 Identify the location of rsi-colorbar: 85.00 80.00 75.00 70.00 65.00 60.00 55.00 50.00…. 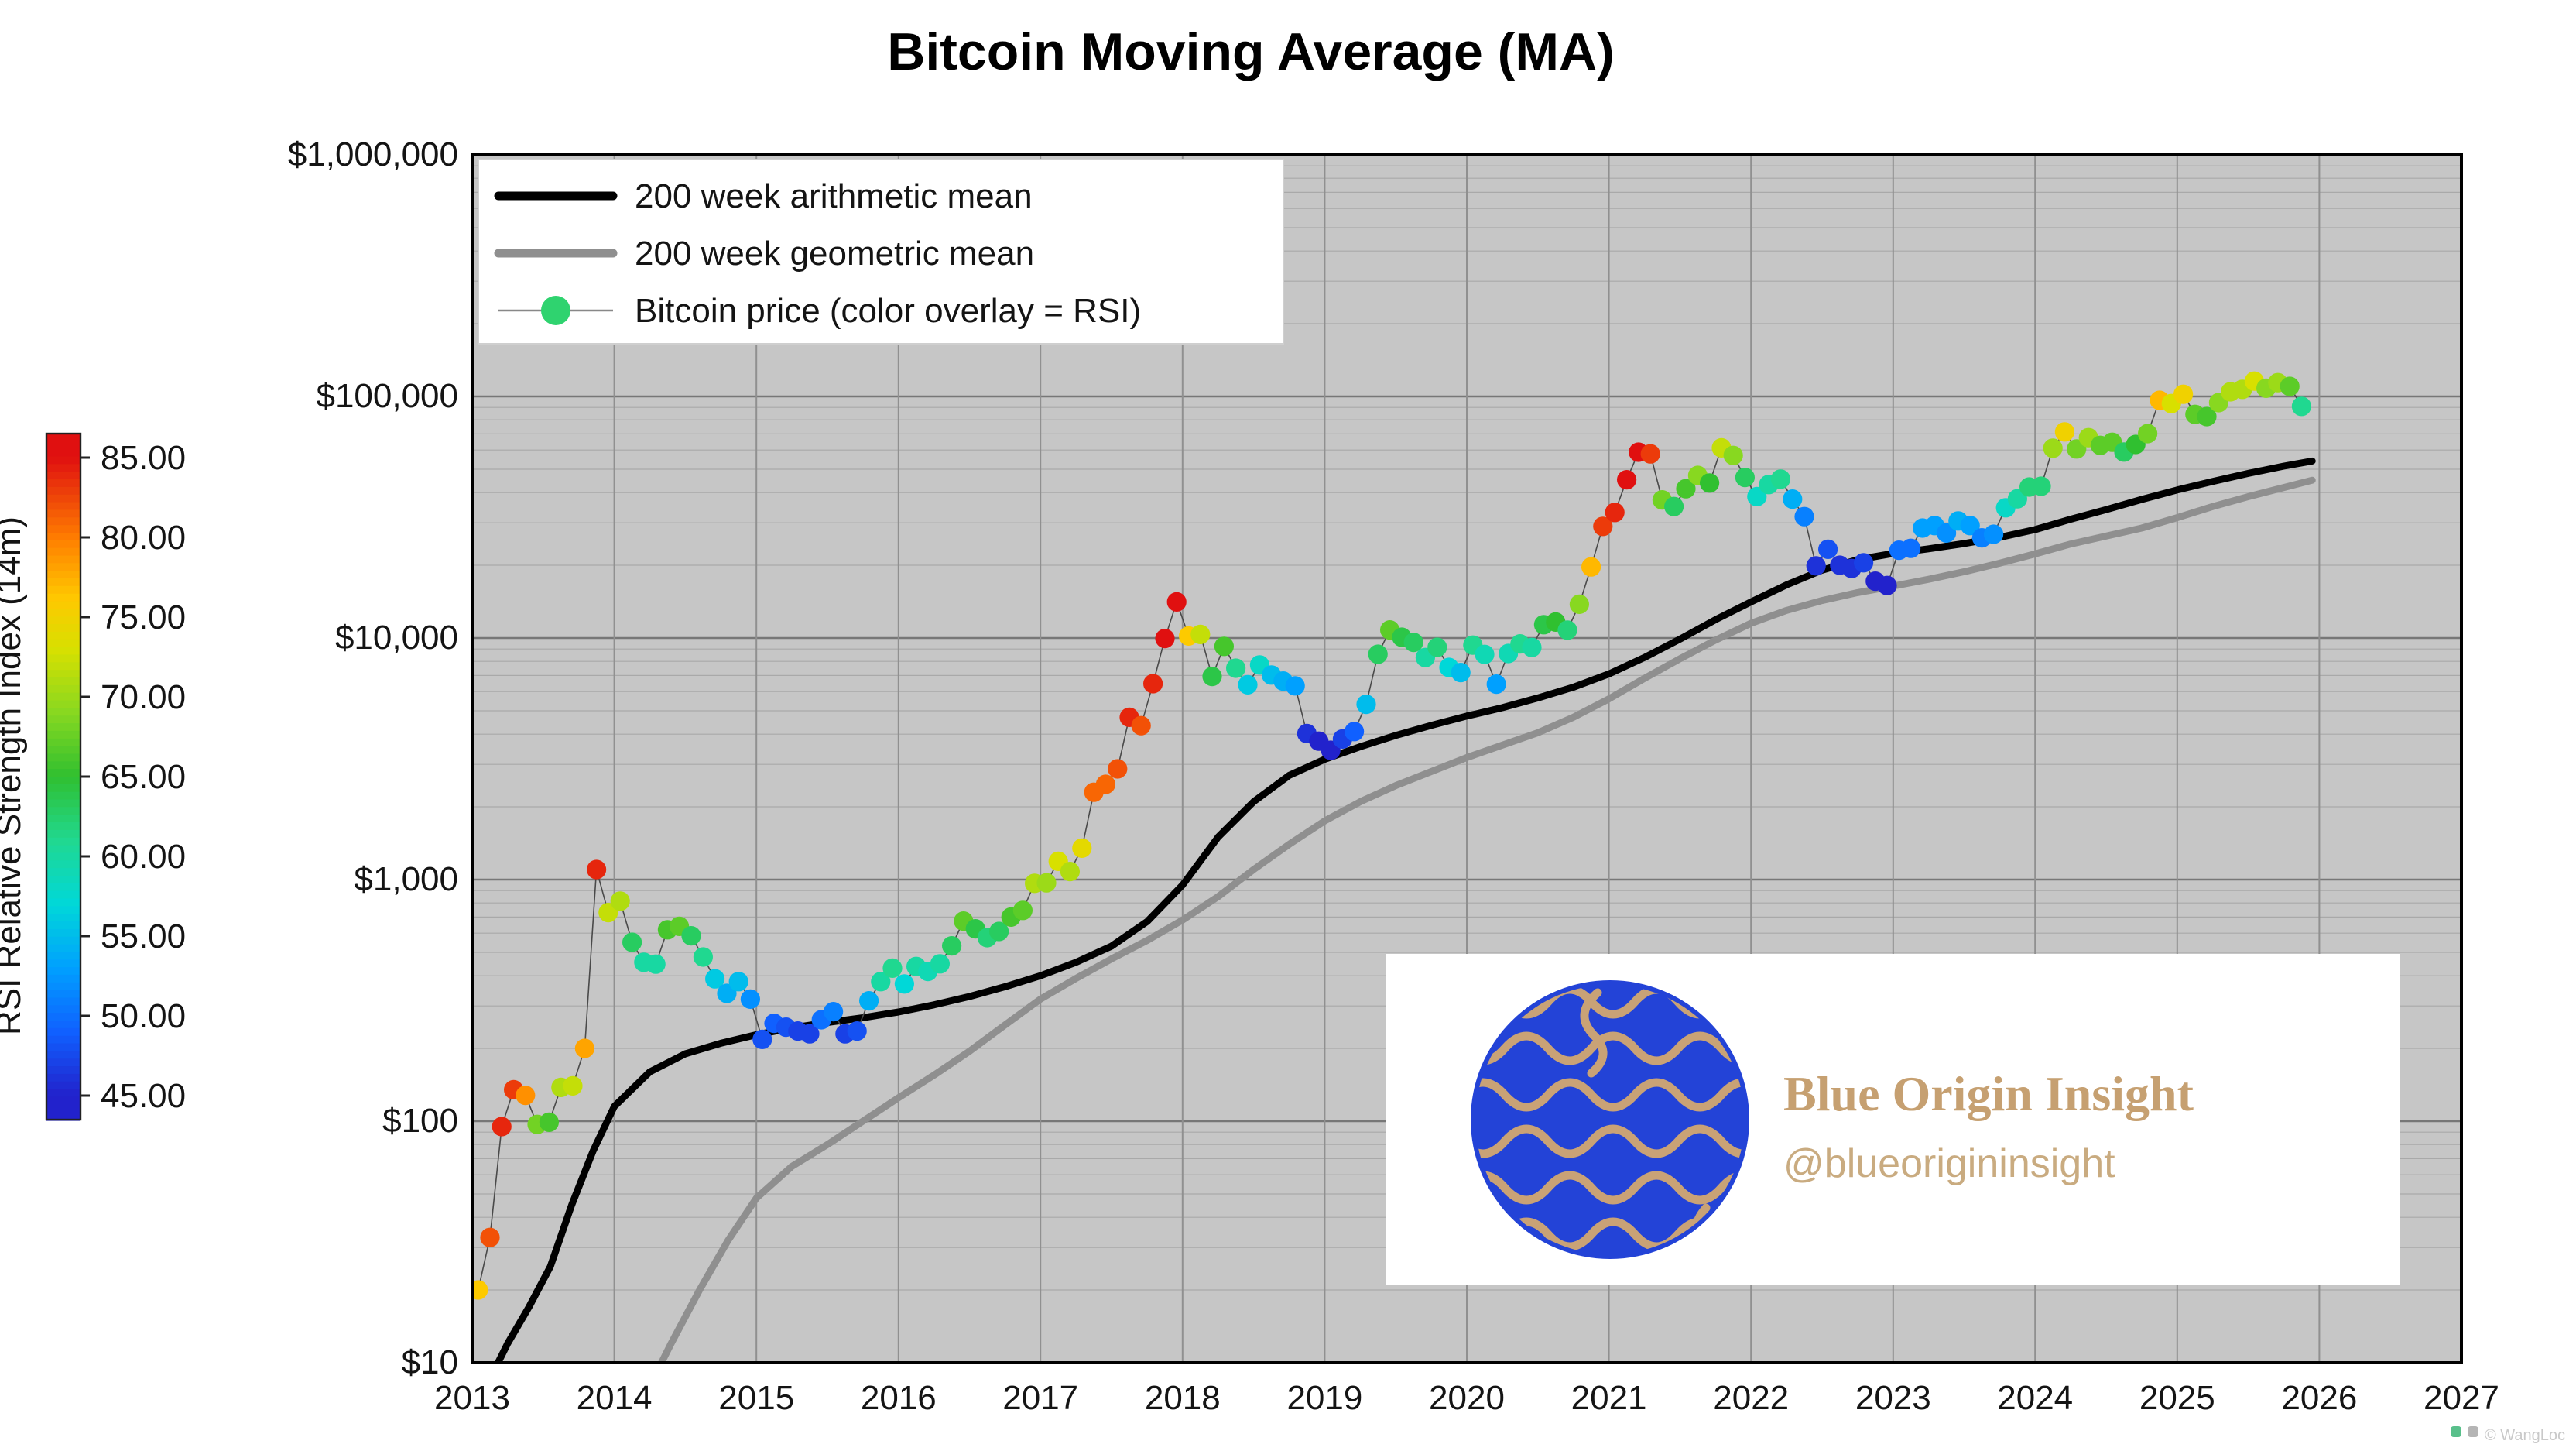
(93, 777).